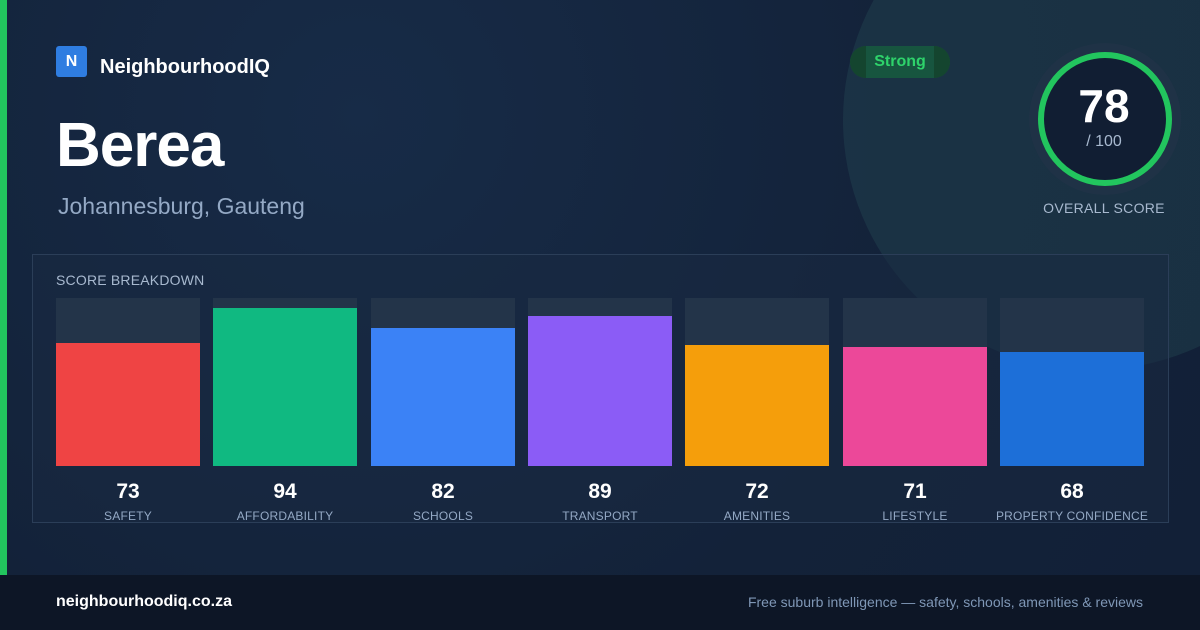  I want to click on score-bar-label: SCHOOLS, so click(443, 516).